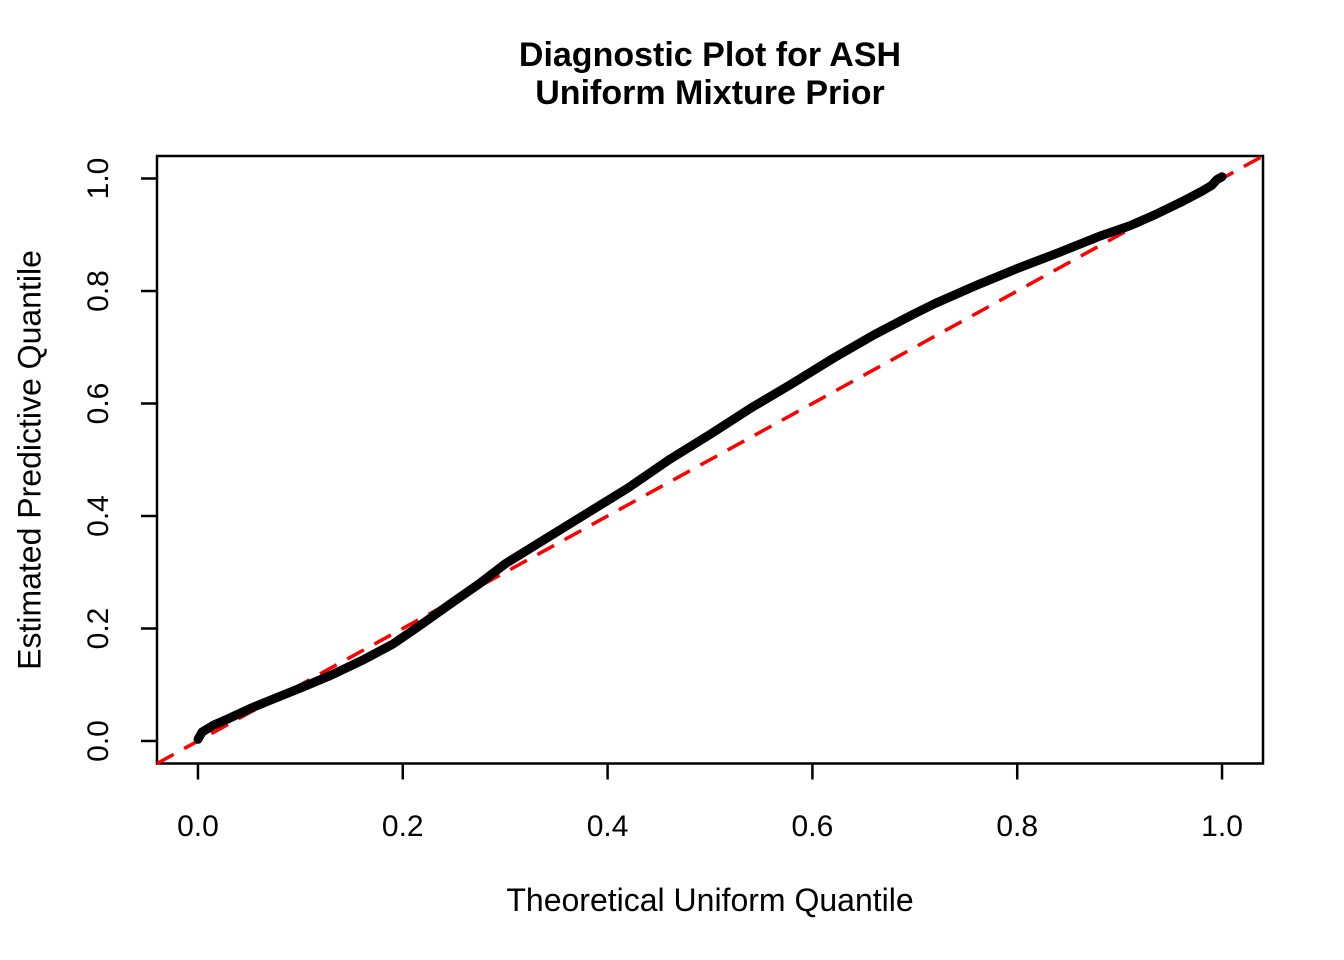  I want to click on y-axis-tick-label: 1.0, so click(98, 179).